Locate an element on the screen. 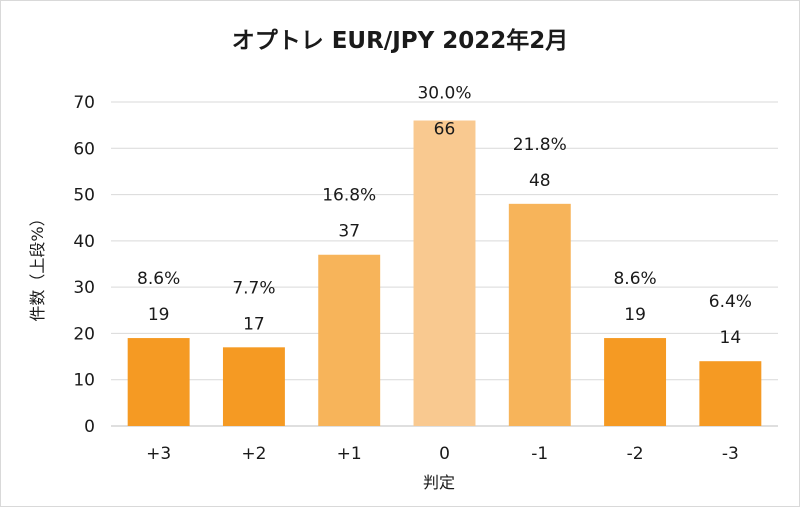 Image resolution: width=800 pixels, height=507 pixels. y-tick-label: 0 is located at coordinates (89, 427).